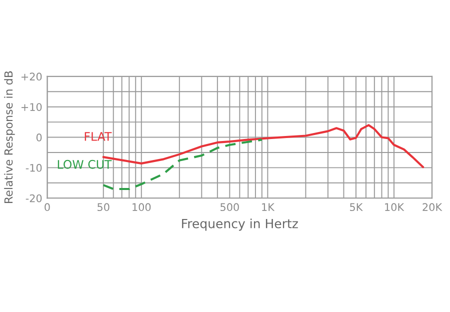 The height and width of the screenshot is (312, 450). What do you see at coordinates (141, 207) in the screenshot?
I see `x-tick-label: 100` at bounding box center [141, 207].